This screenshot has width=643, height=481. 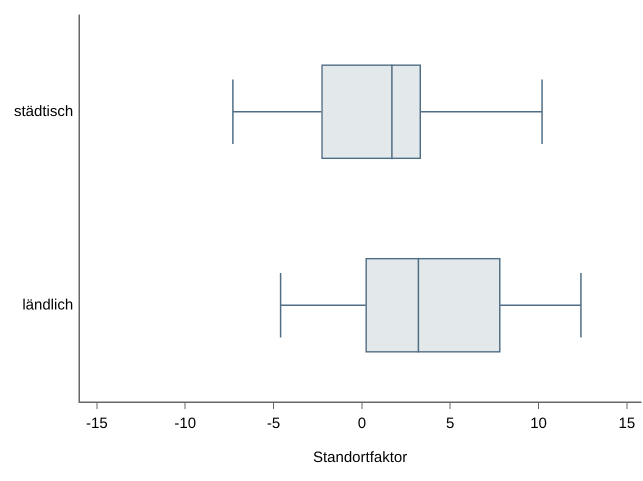 I want to click on x-tick-label: 0, so click(x=362, y=423).